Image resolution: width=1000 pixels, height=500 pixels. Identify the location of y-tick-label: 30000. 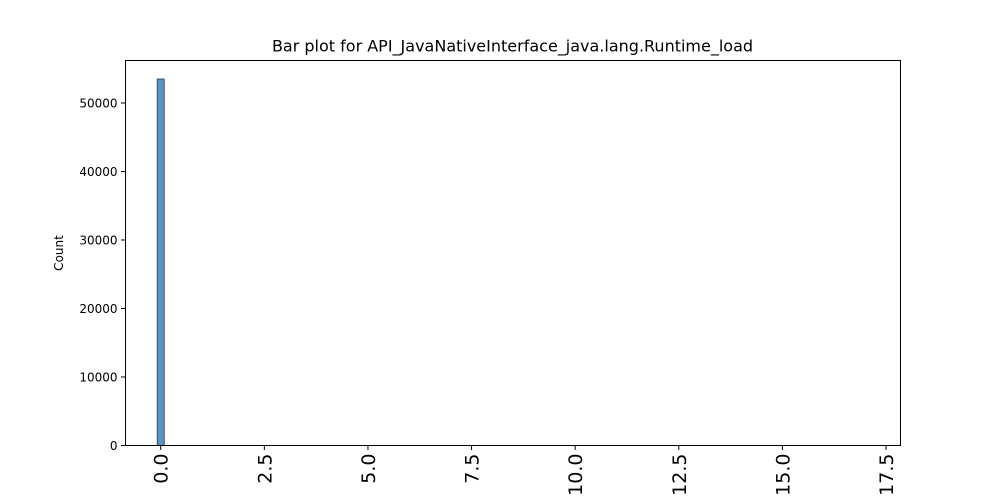
(98, 240).